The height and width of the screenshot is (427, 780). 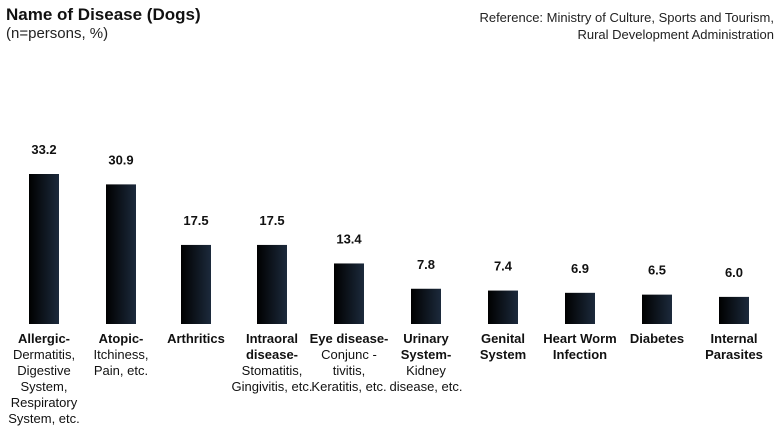 What do you see at coordinates (121, 338) in the screenshot?
I see `category-name: Atopic-` at bounding box center [121, 338].